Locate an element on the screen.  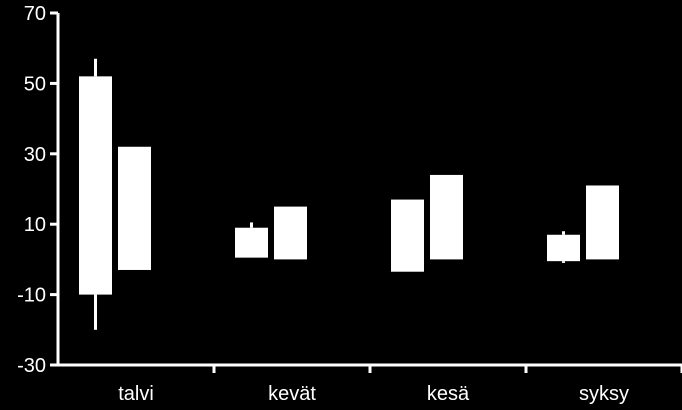
x-tick-label: kevät is located at coordinates (292, 394).